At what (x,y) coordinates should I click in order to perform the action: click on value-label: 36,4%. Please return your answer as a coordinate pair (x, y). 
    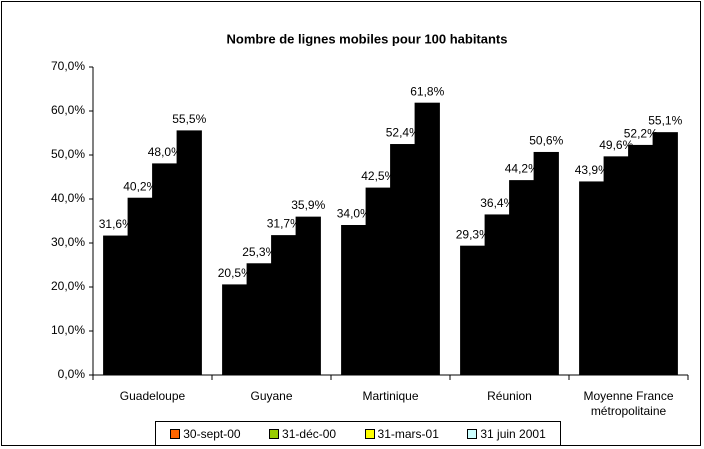
    Looking at the image, I should click on (497, 203).